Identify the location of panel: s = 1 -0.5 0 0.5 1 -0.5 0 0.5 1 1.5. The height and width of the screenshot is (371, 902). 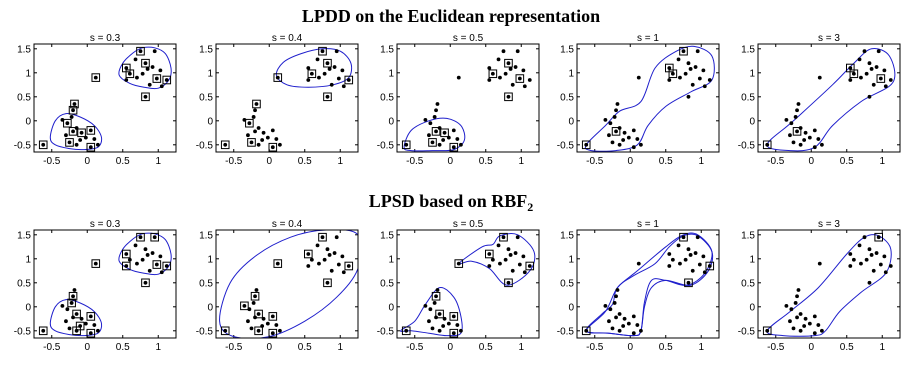
(638, 100).